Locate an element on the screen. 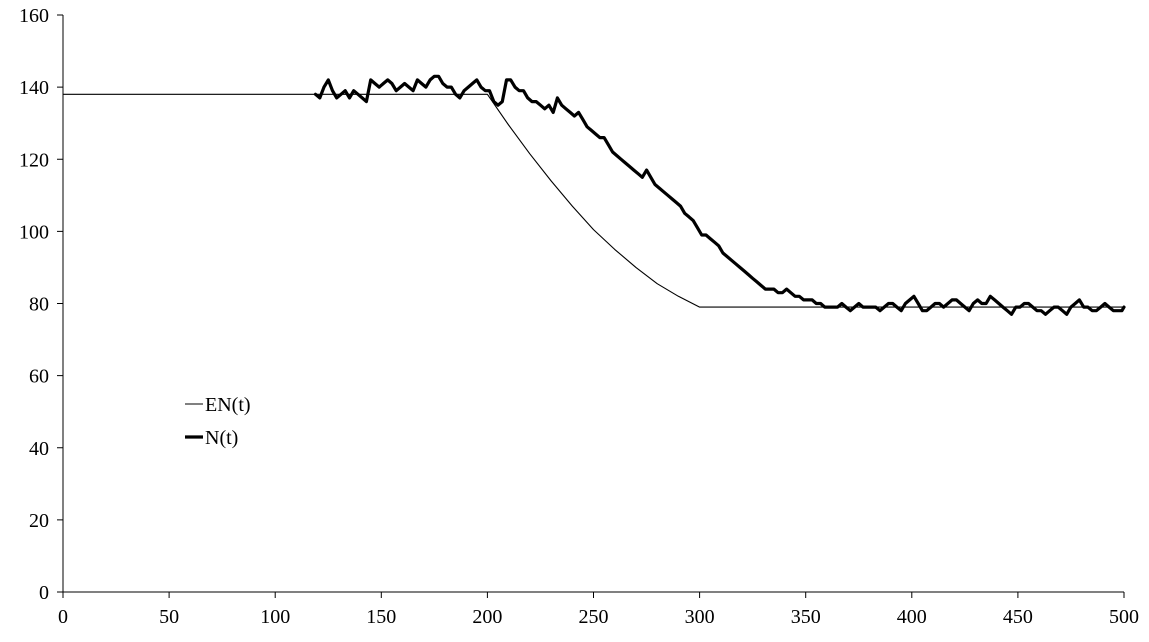 Image resolution: width=1149 pixels, height=642 pixels. x-tick-label: 300 is located at coordinates (700, 617).